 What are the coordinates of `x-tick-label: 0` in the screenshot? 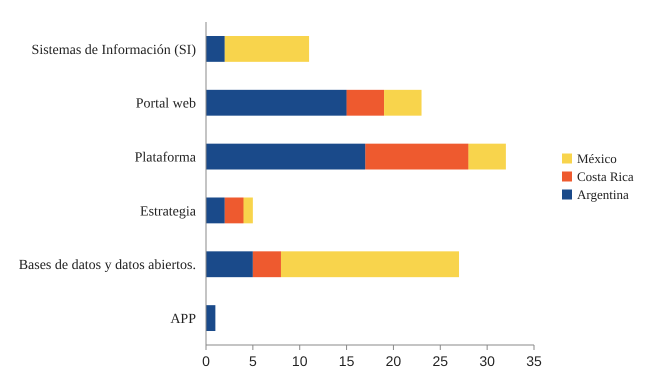 It's located at (206, 361).